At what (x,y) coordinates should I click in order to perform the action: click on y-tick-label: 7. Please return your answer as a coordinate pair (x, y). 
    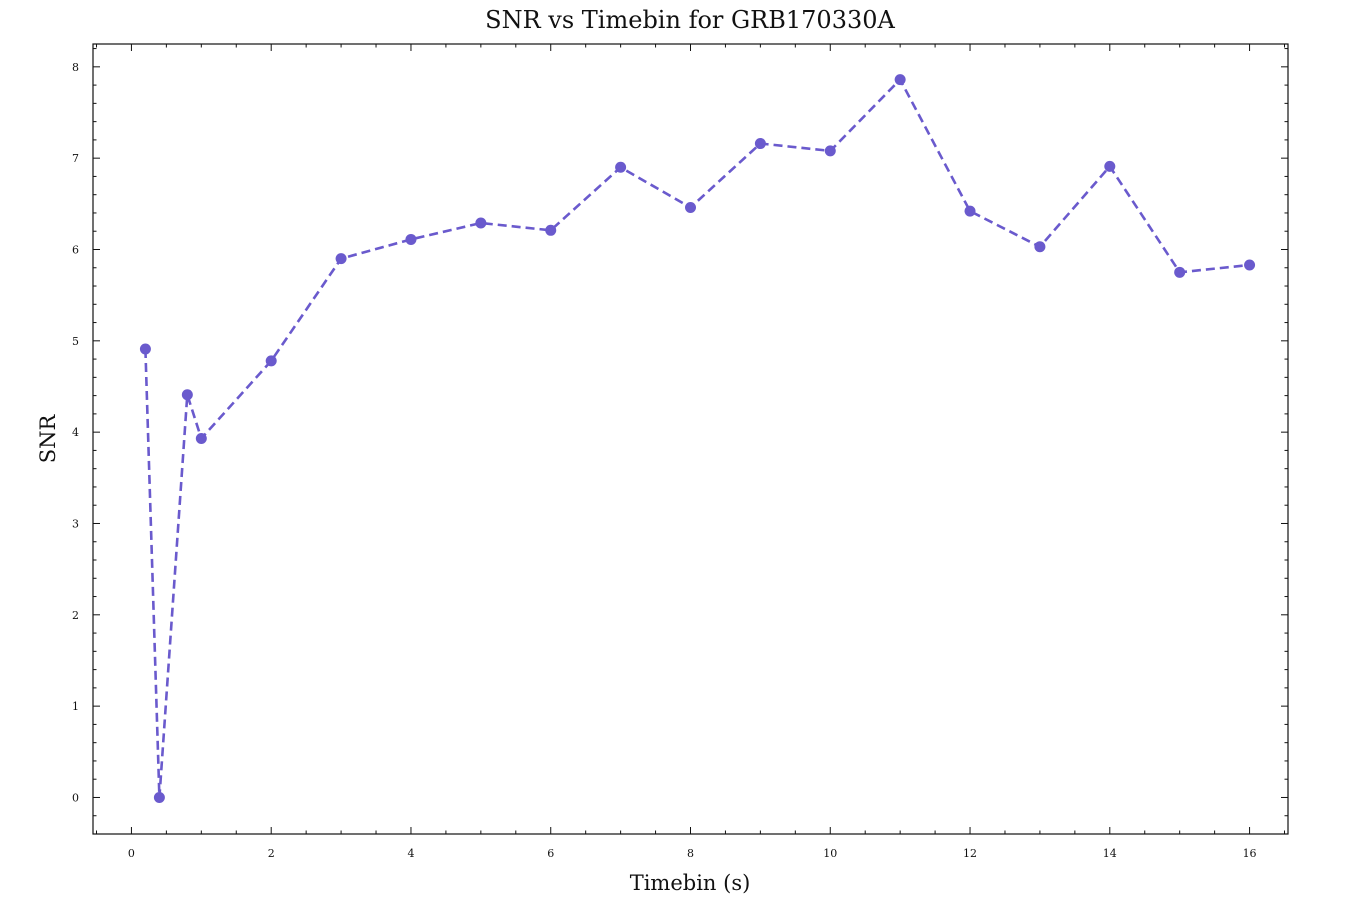
    Looking at the image, I should click on (75, 158).